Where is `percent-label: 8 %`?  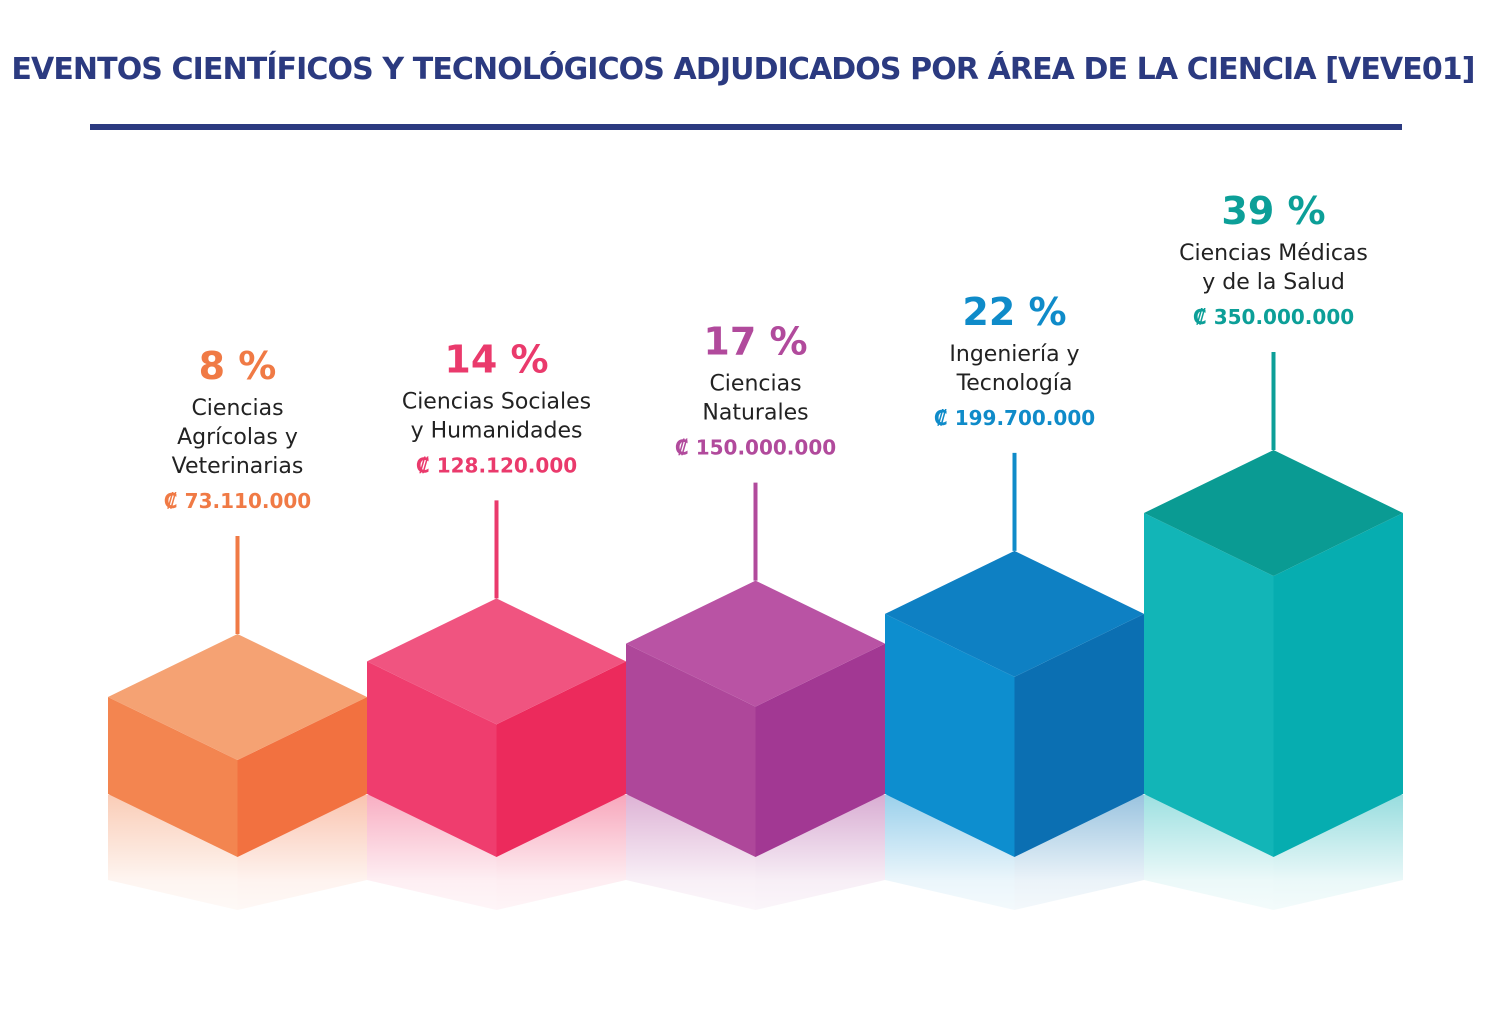 percent-label: 8 % is located at coordinates (238, 366).